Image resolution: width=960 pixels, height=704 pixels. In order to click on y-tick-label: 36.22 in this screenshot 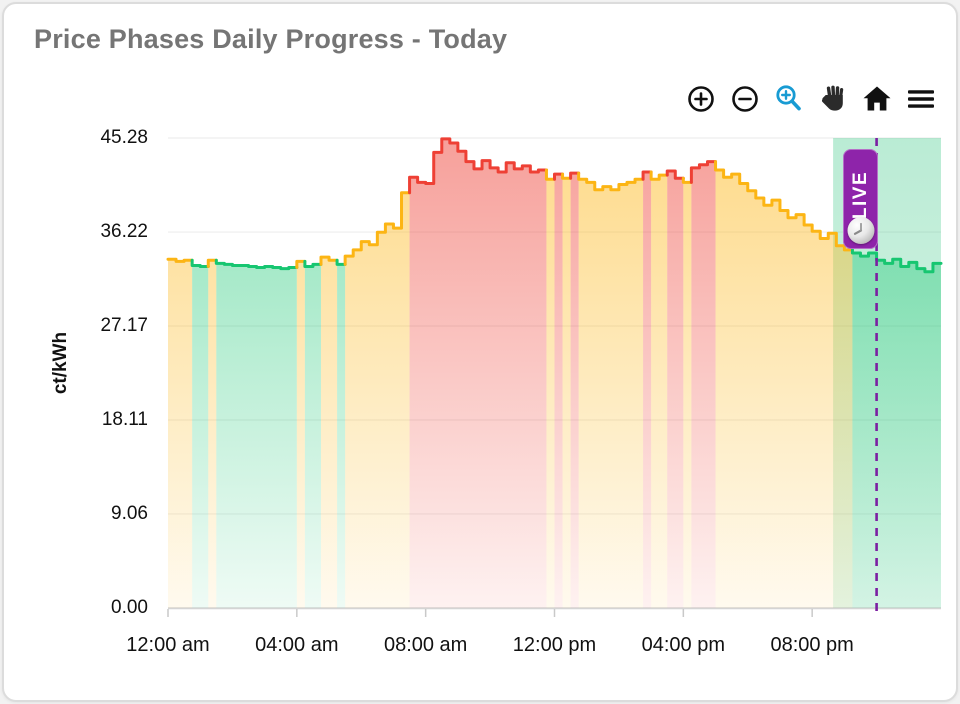, I will do `click(124, 232)`.